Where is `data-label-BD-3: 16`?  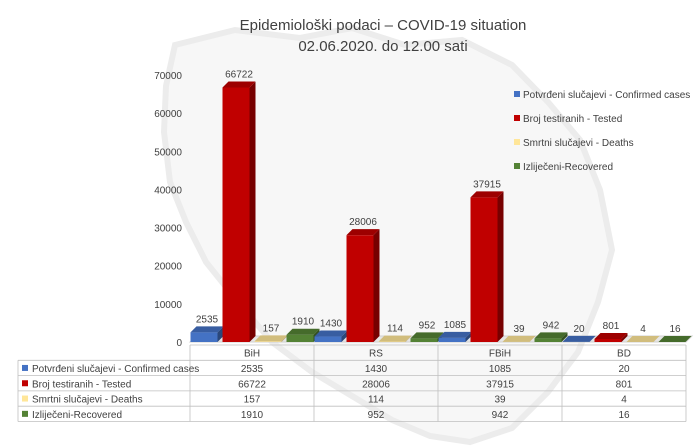
data-label-BD-3: 16 is located at coordinates (675, 329).